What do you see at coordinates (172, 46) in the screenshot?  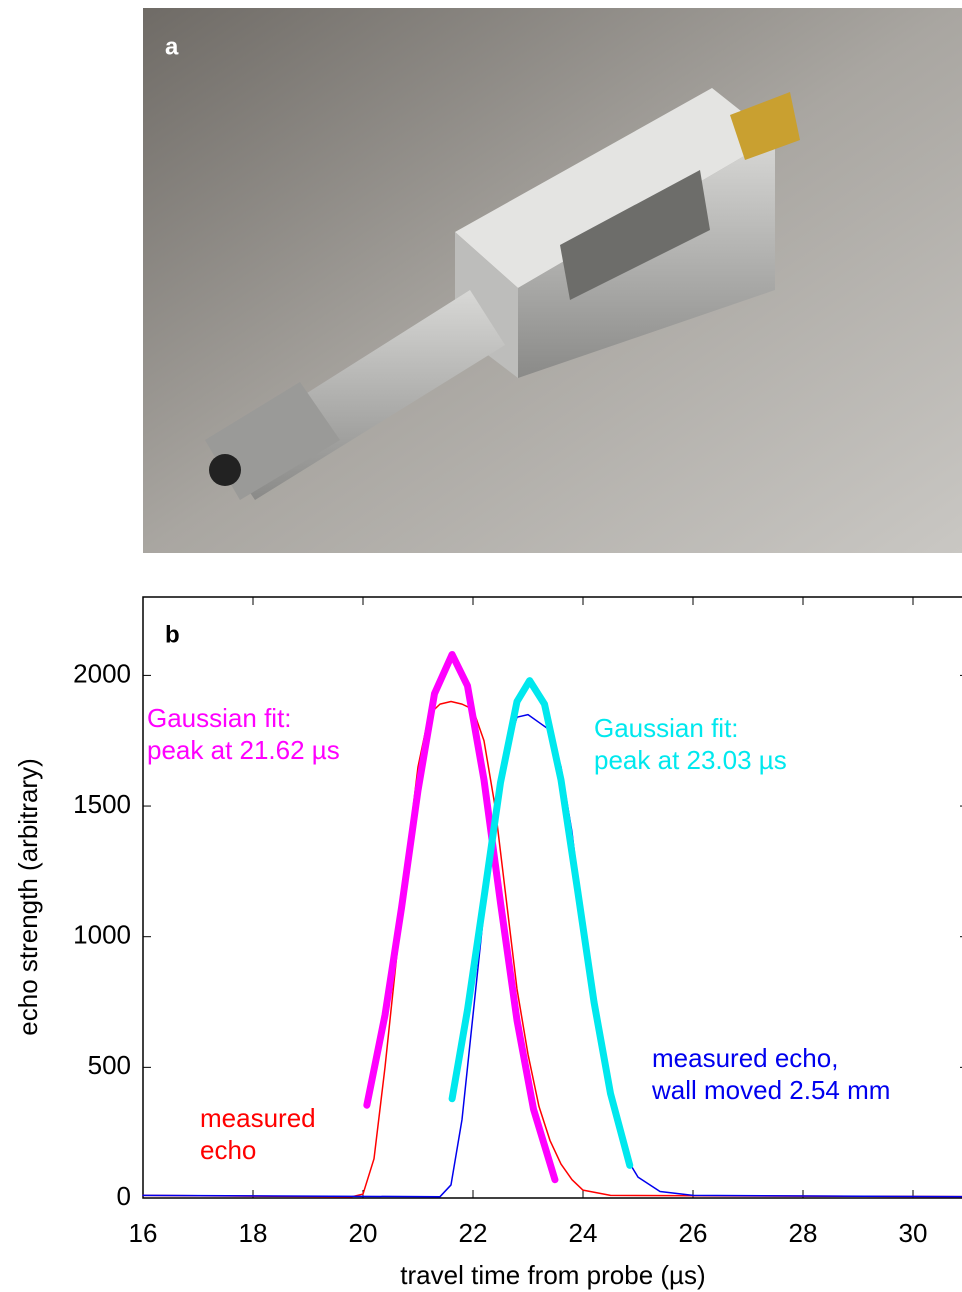 I see `panel-label: a` at bounding box center [172, 46].